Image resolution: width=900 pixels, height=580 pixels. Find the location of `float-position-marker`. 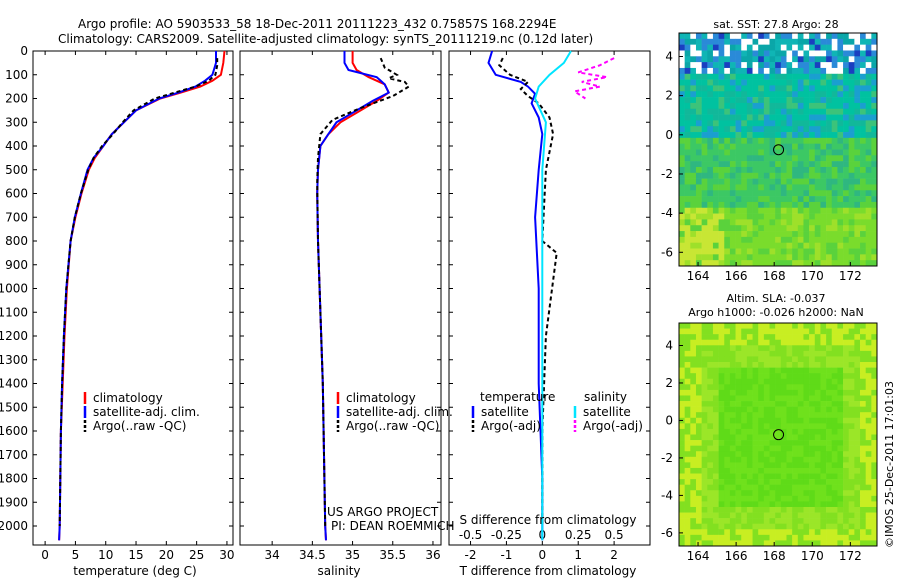

float-position-marker is located at coordinates (779, 435).